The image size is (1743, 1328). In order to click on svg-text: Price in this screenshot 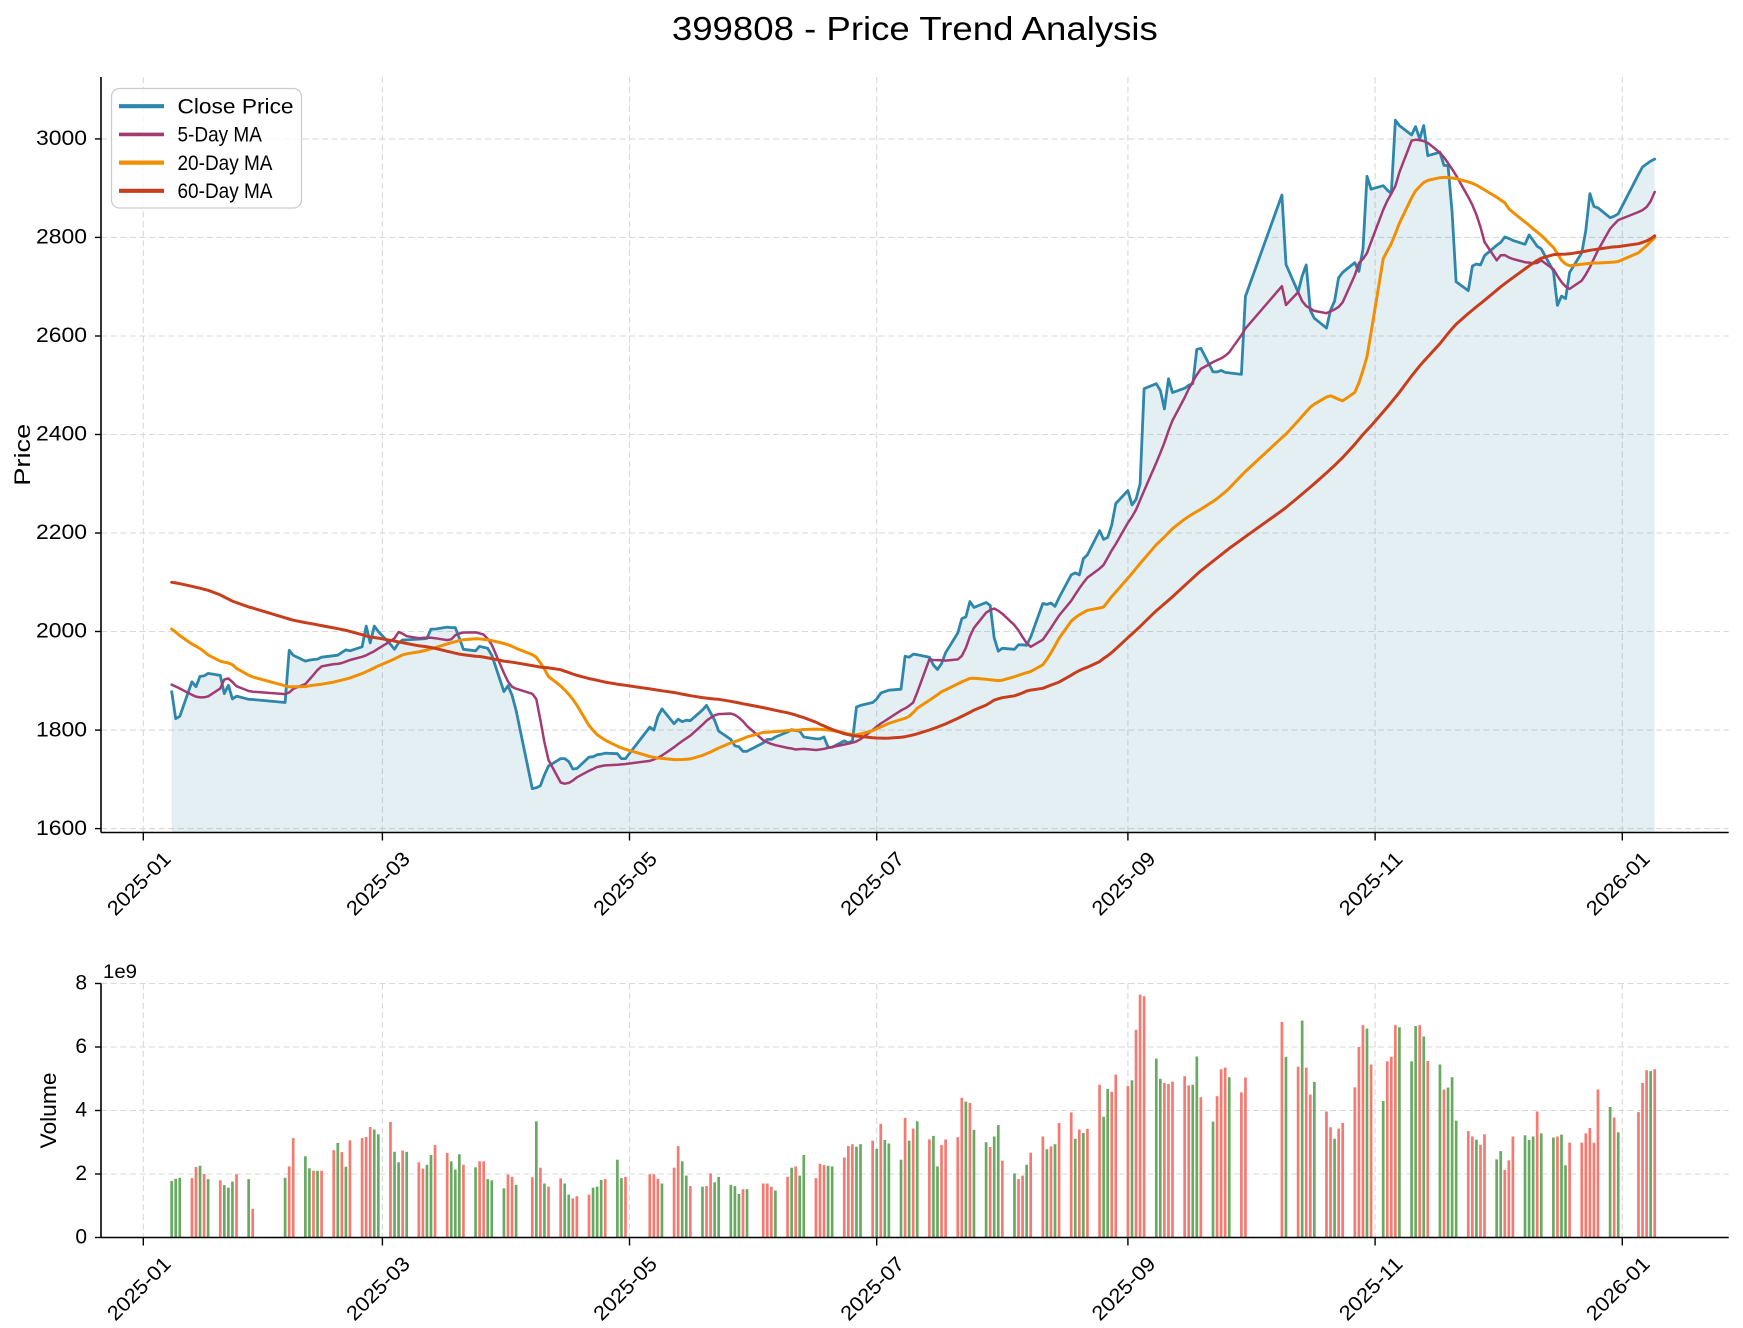, I will do `click(22, 455)`.